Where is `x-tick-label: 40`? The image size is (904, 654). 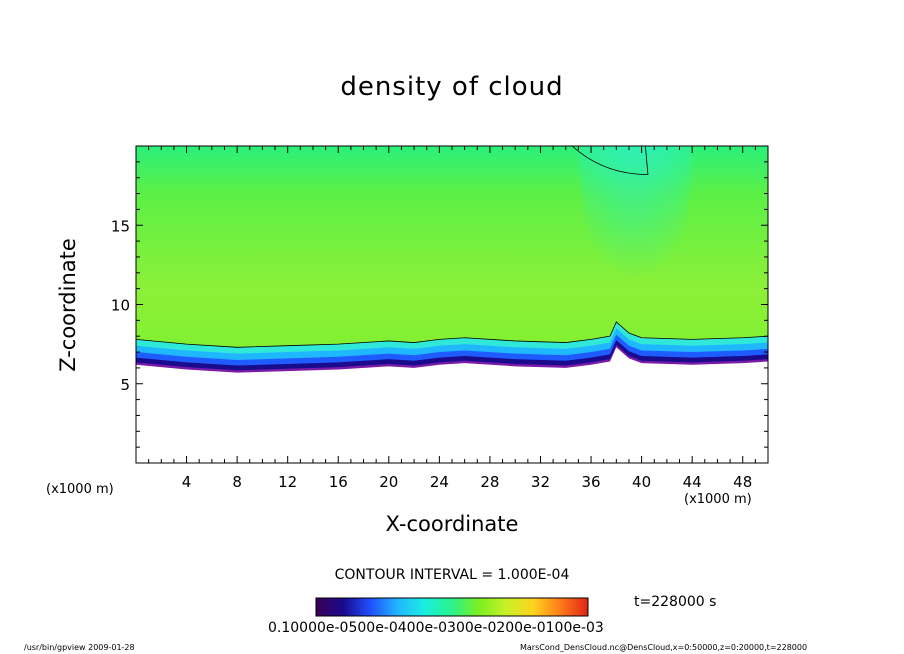 x-tick-label: 40 is located at coordinates (641, 482).